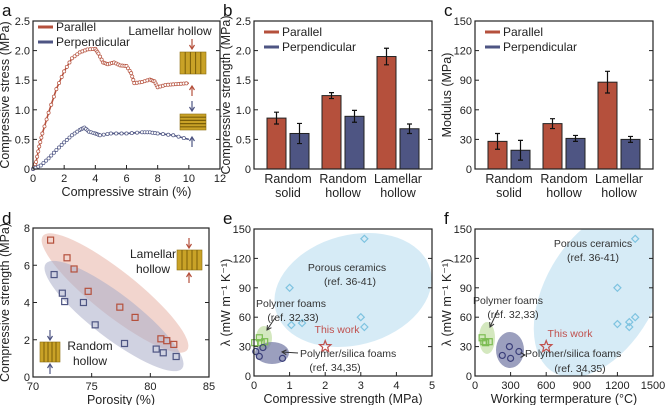  Describe the element at coordinates (243, 140) in the screenshot. I see `y-tick-label: 0.5` at that location.